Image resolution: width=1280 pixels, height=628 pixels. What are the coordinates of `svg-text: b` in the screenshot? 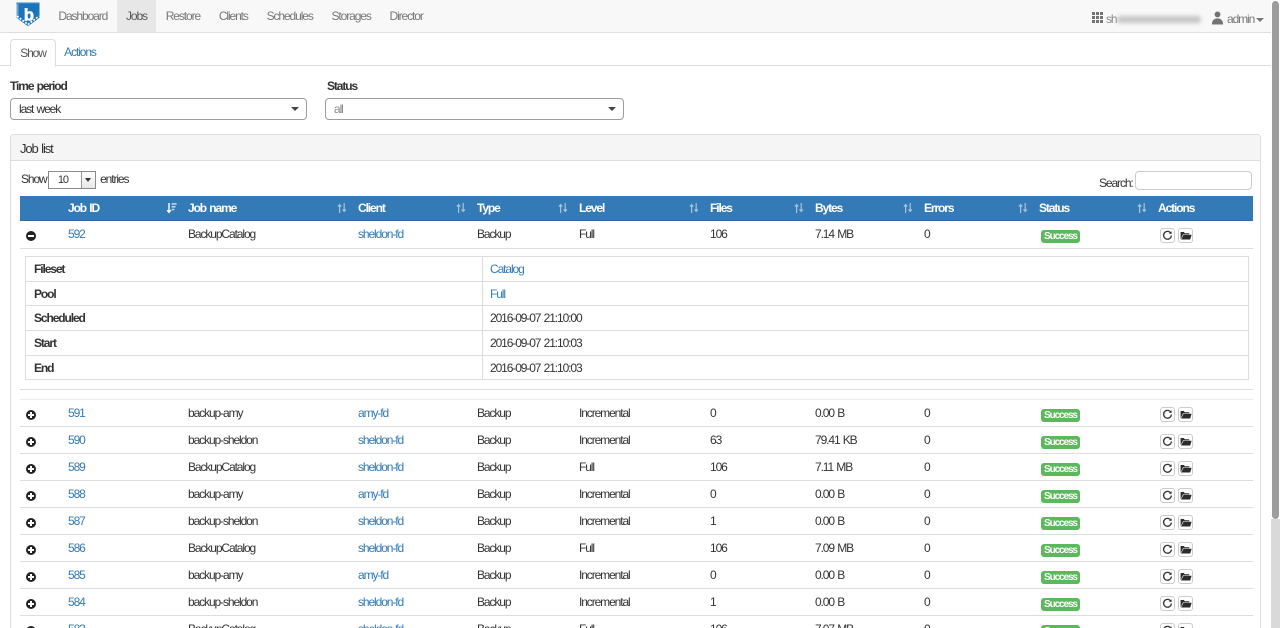 It's located at (29, 16).